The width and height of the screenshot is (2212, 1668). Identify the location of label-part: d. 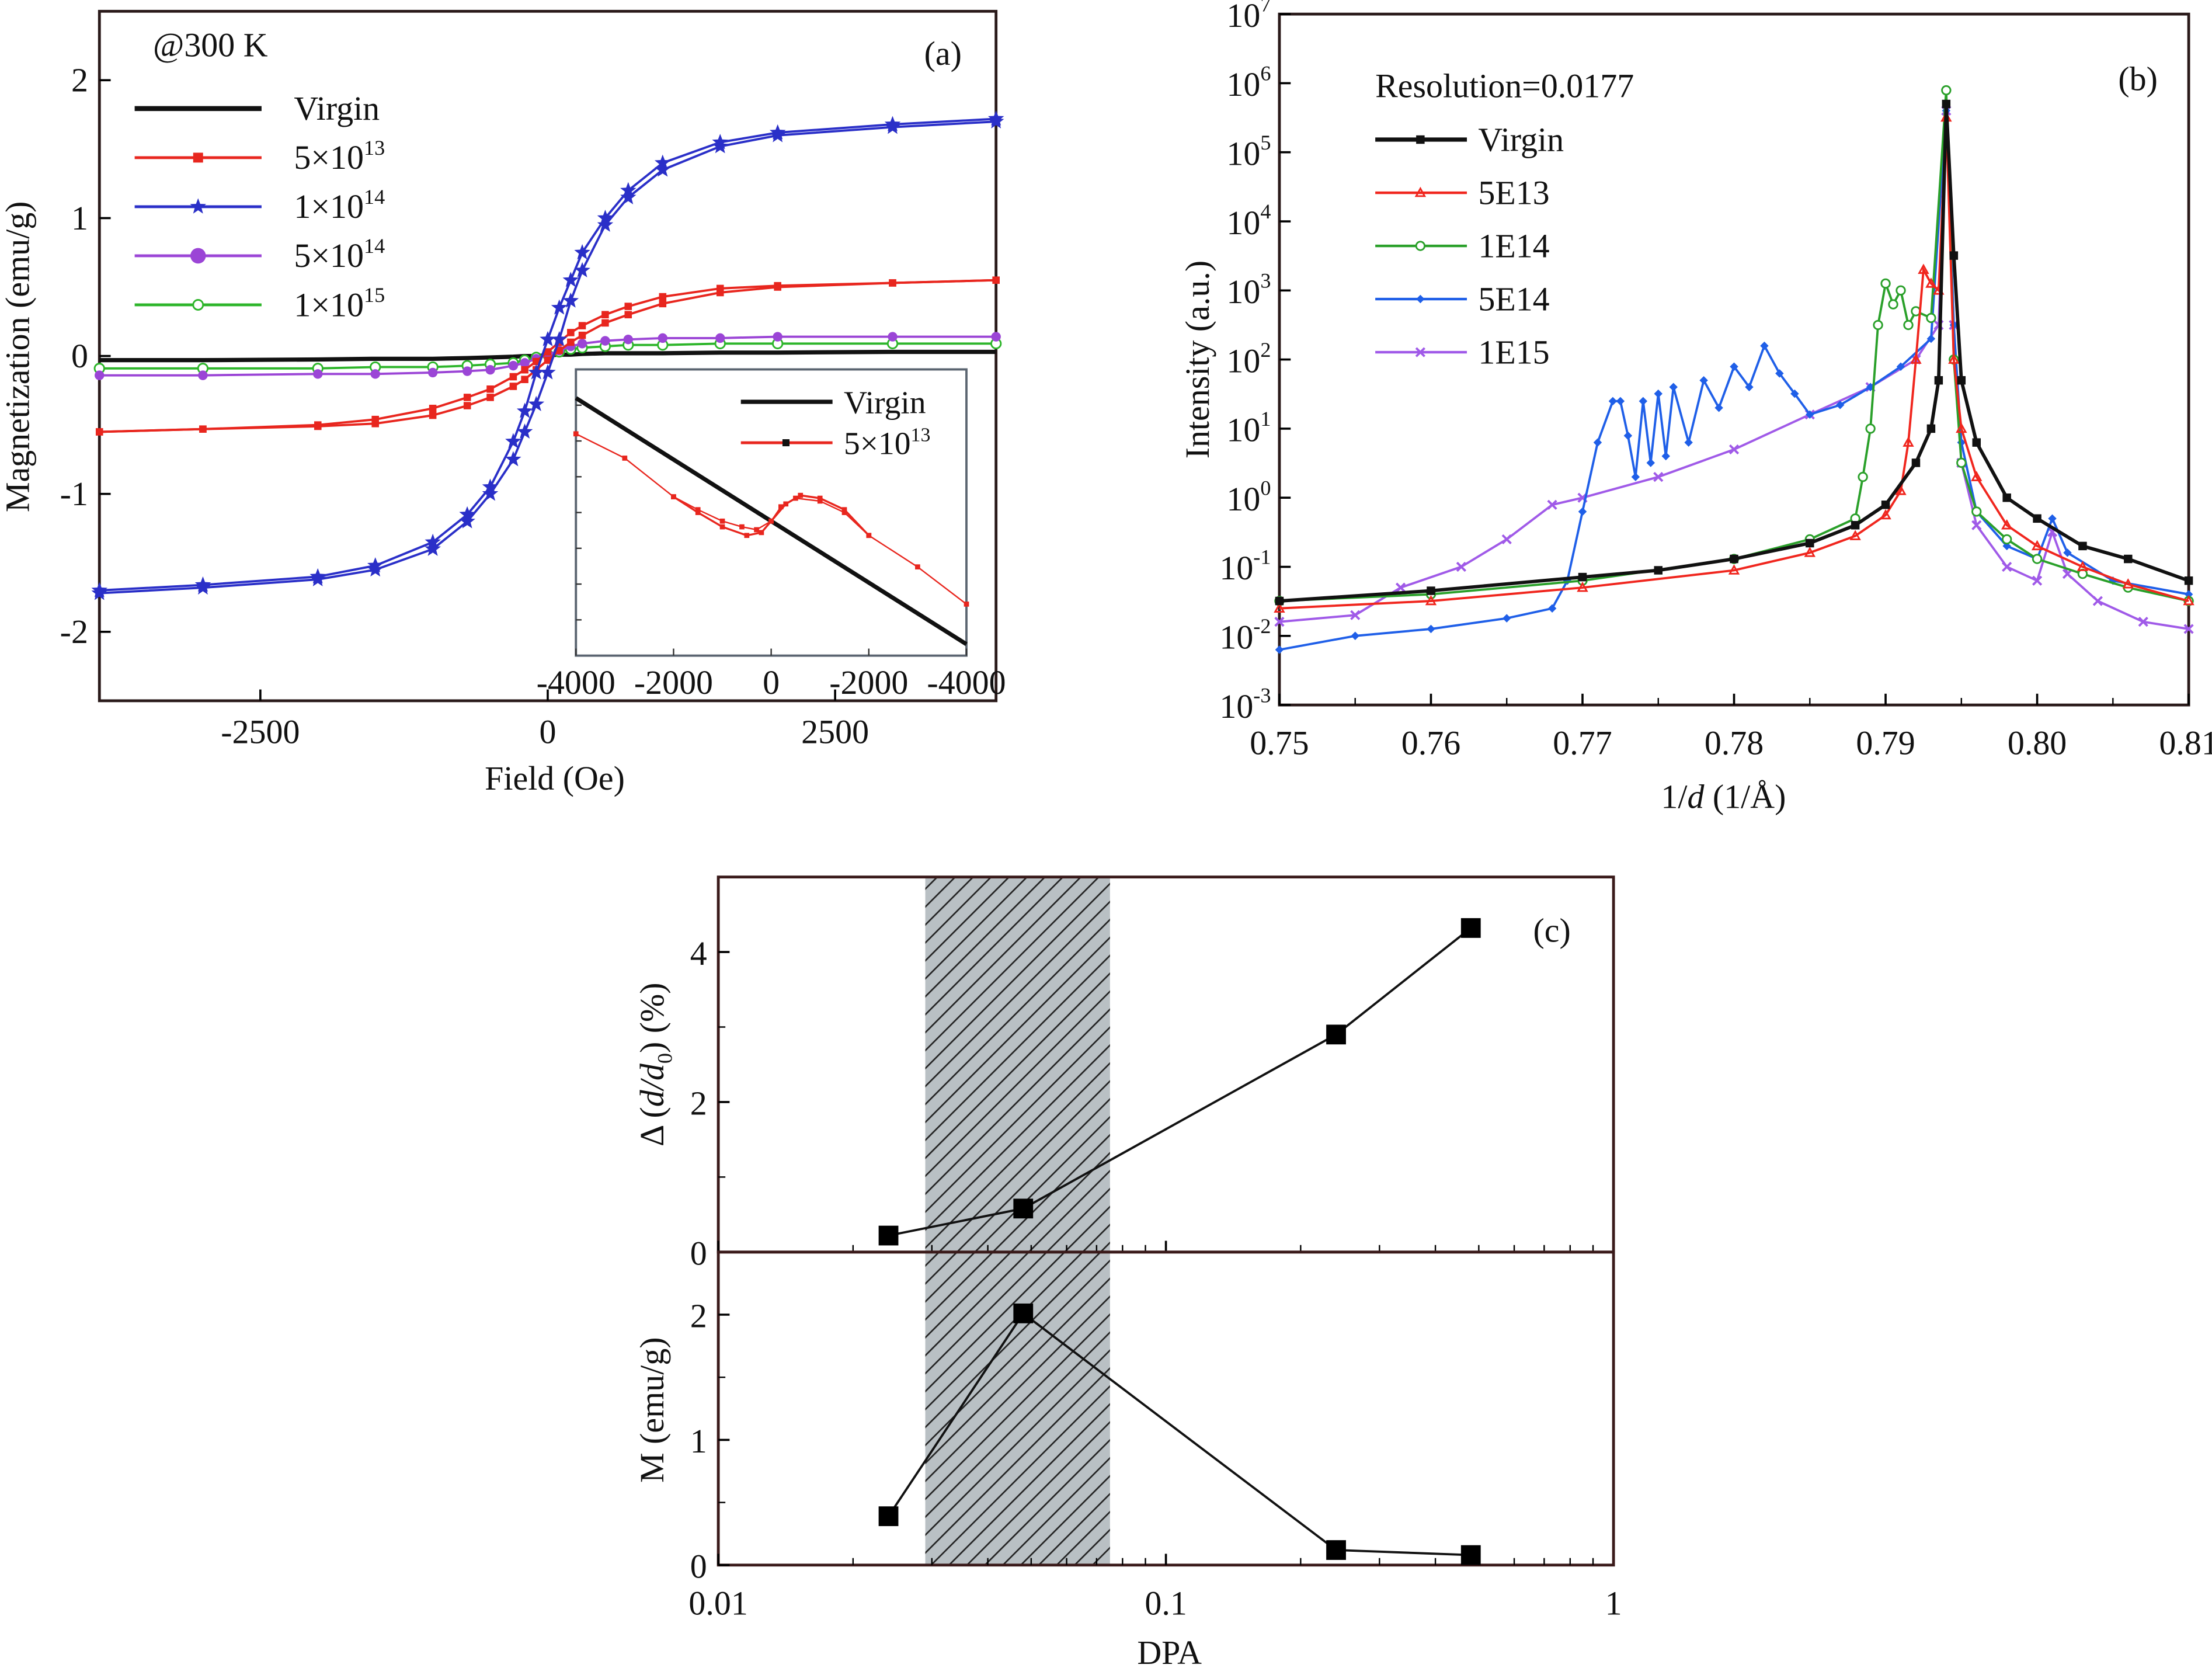
(652, 1098).